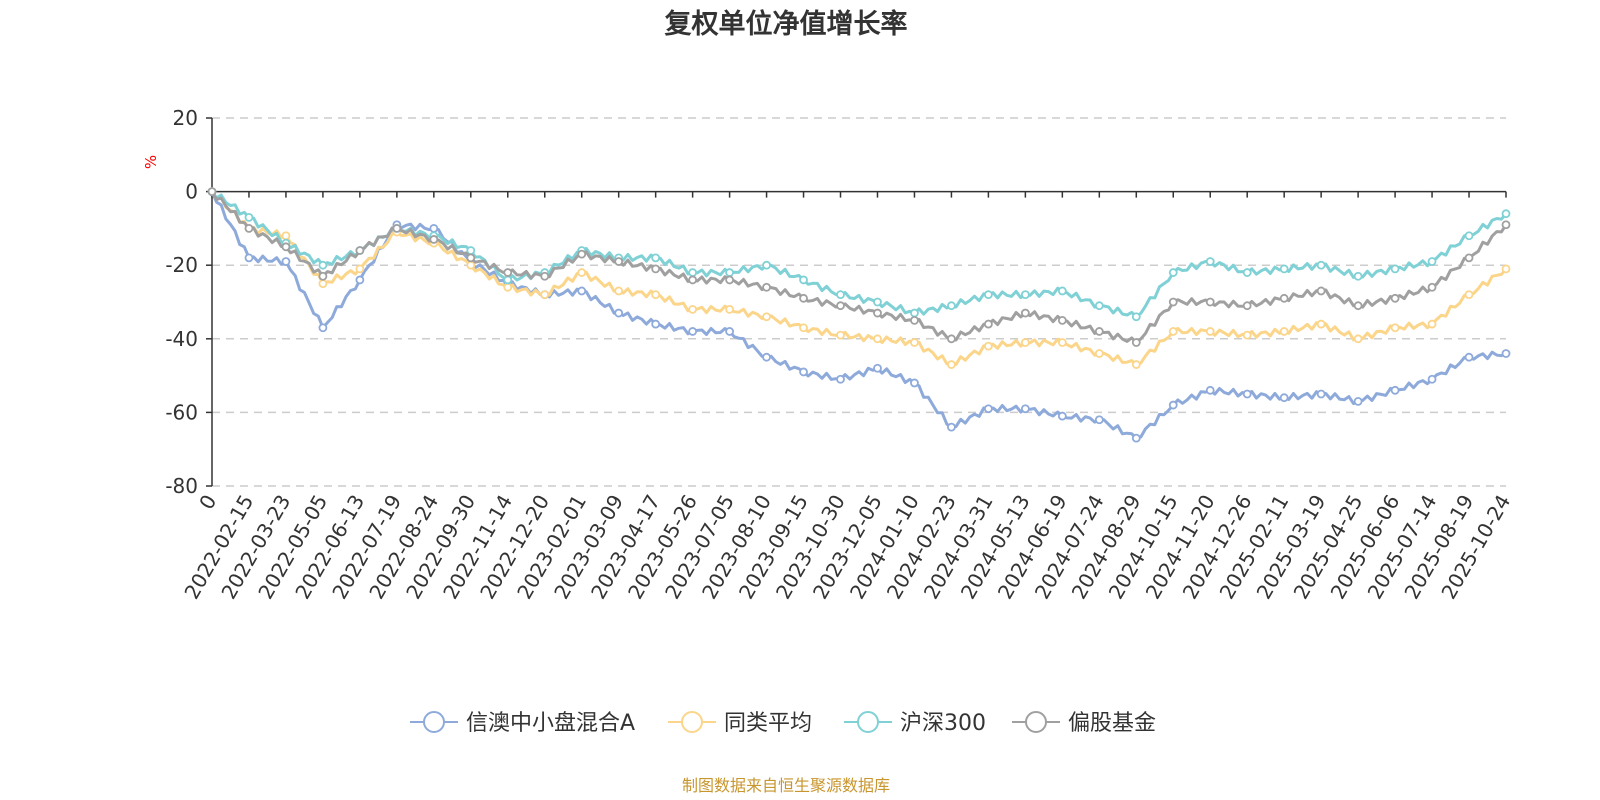  What do you see at coordinates (768, 723) in the screenshot?
I see `legend-label: 同类平均` at bounding box center [768, 723].